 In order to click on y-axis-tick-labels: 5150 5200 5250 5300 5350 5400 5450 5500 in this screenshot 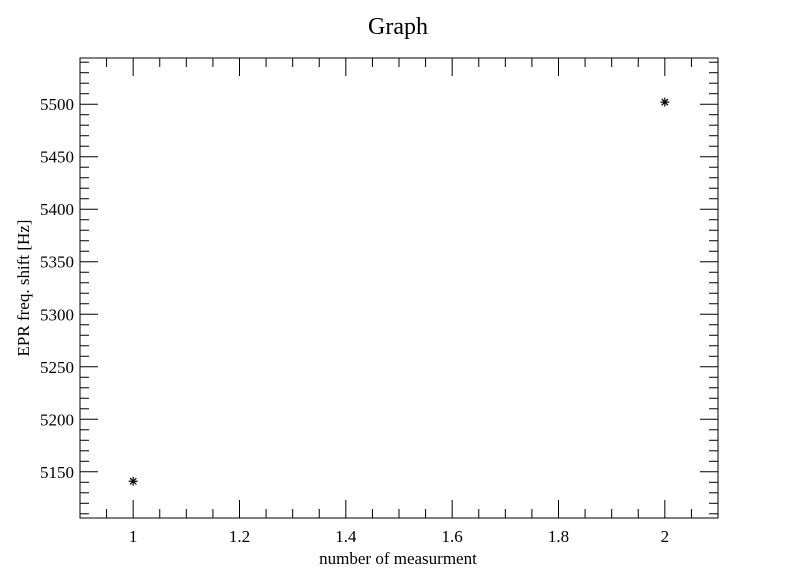, I will do `click(57, 288)`.